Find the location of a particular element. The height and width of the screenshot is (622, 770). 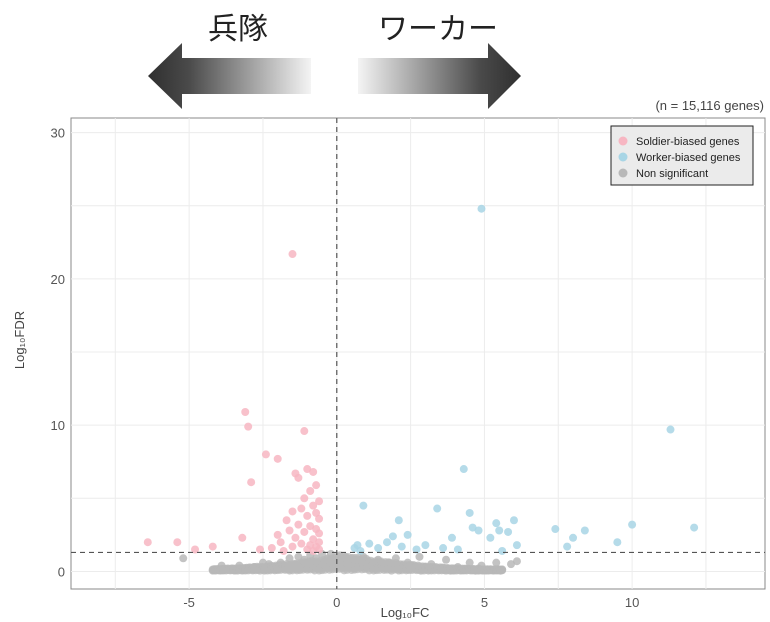

sample-size-note: (n = 15,116 genes) is located at coordinates (709, 105).